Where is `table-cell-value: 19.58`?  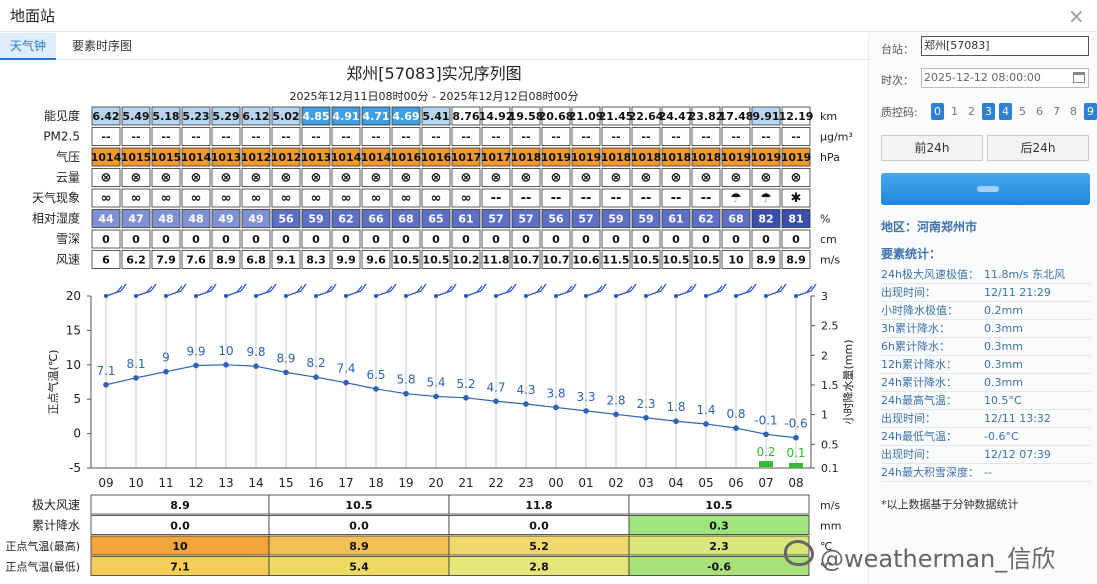
table-cell-value: 19.58 is located at coordinates (526, 116).